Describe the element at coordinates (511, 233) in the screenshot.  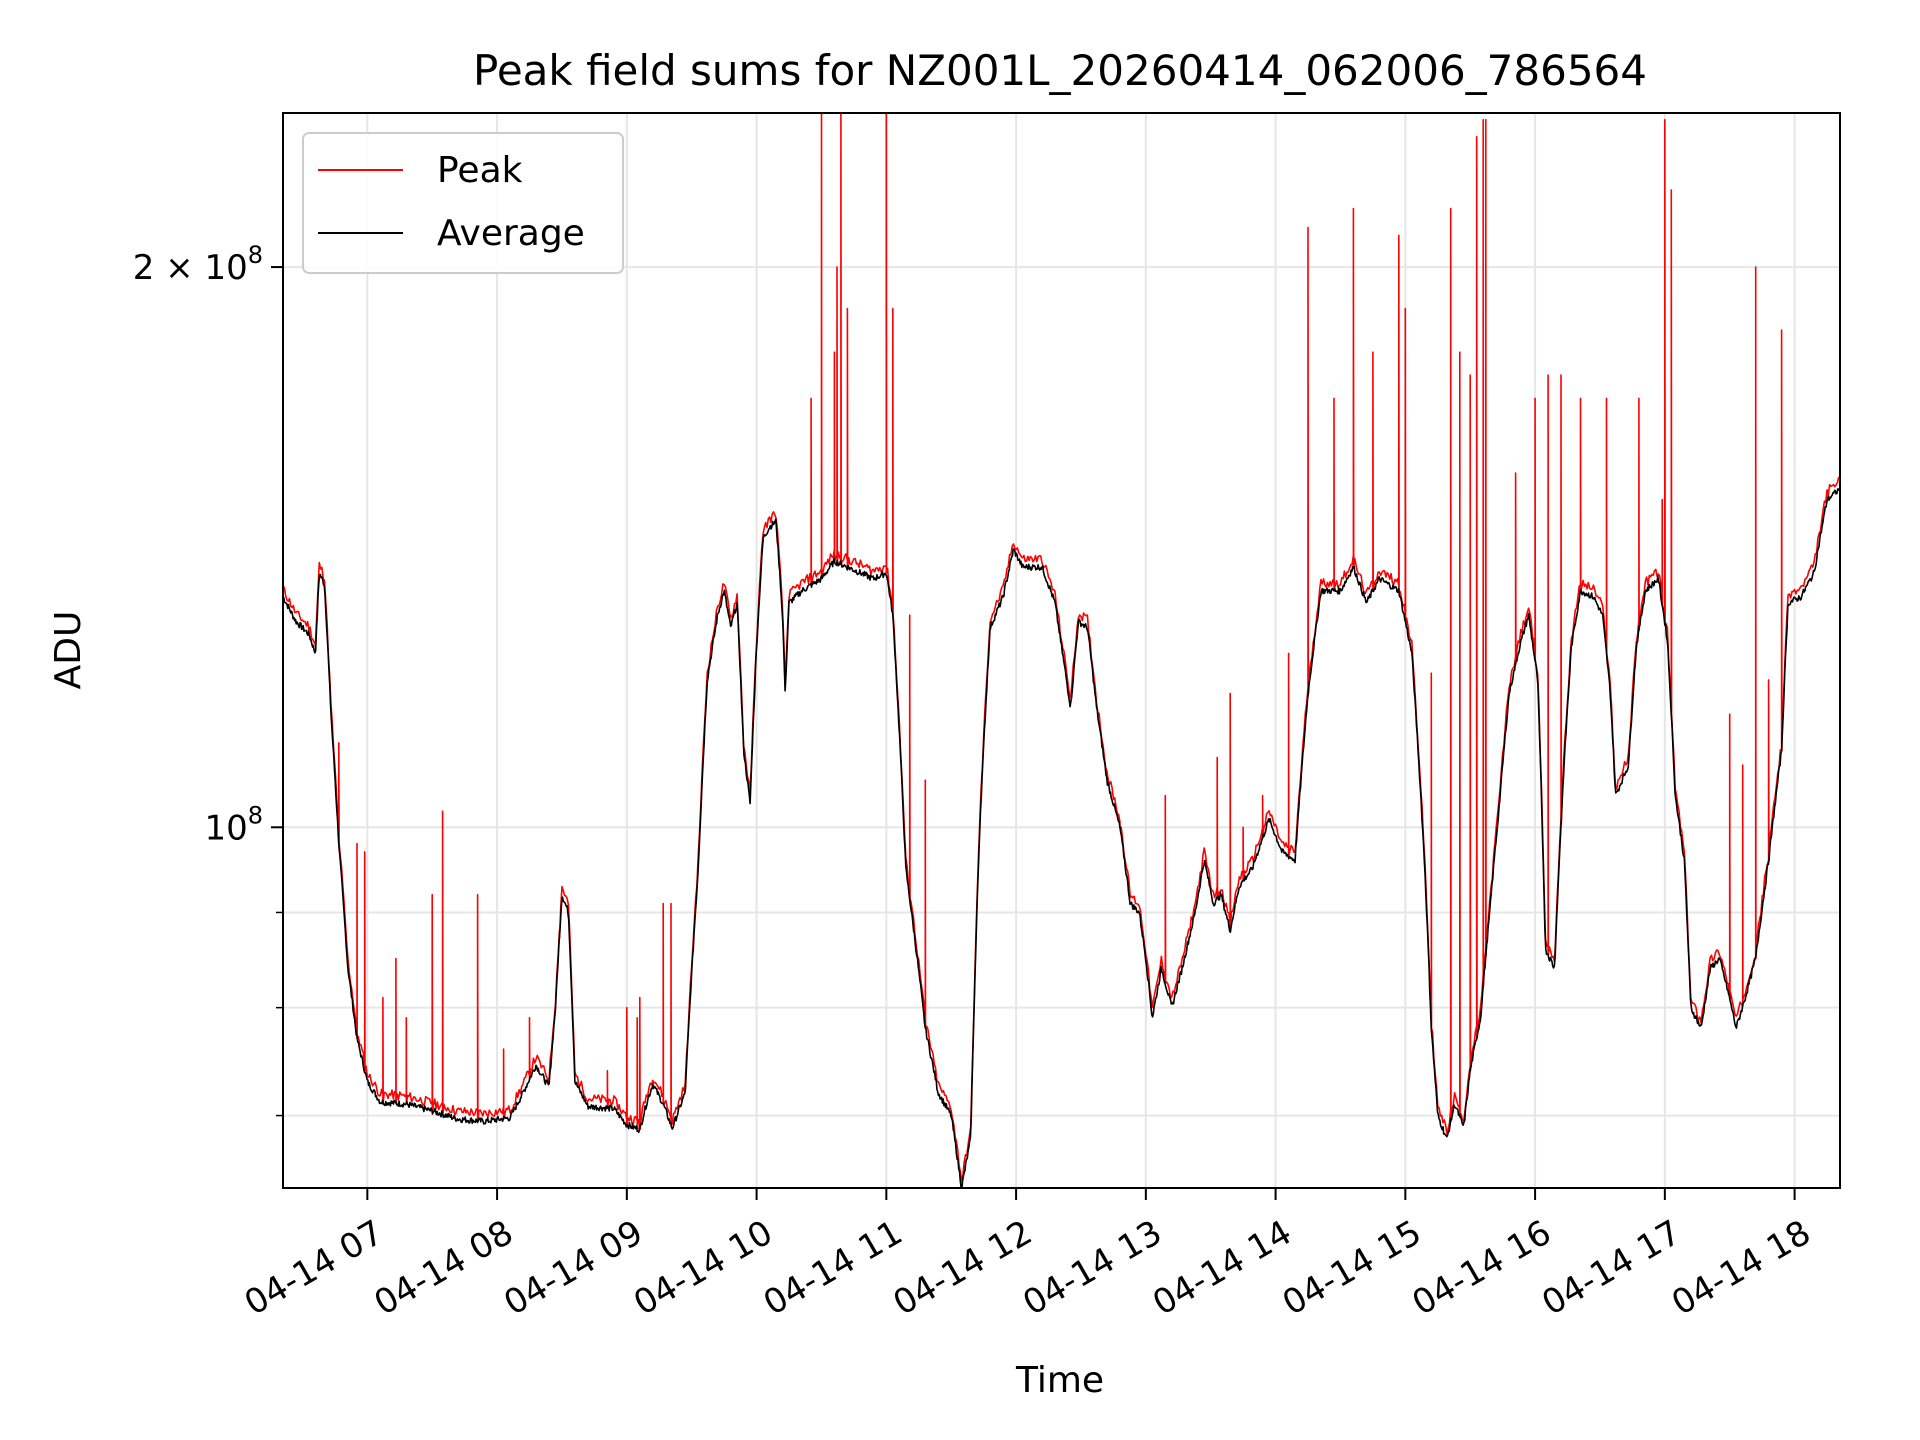
I see `legend-label-average: Average` at that location.